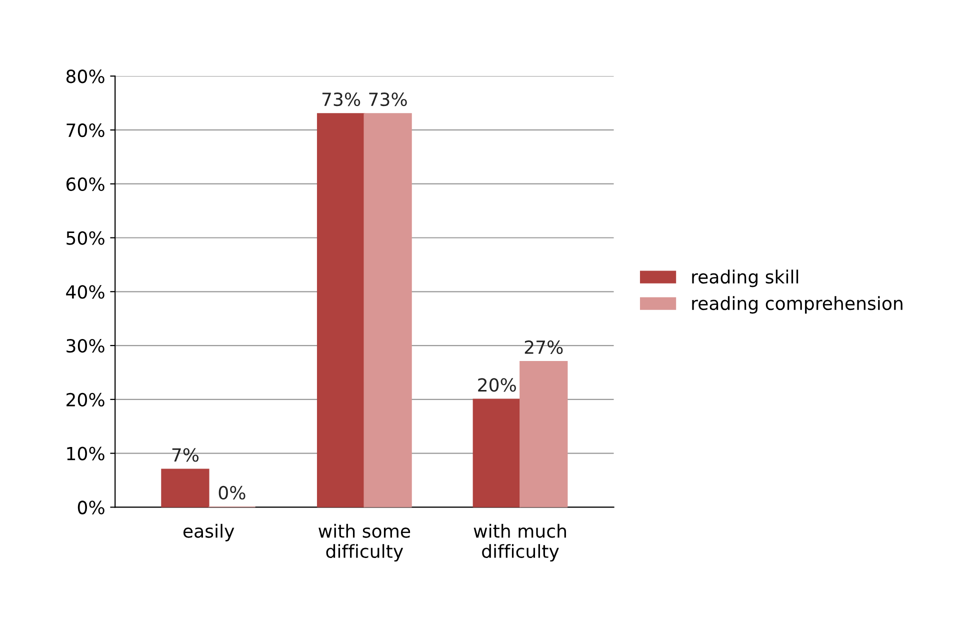 The image size is (959, 634). Describe the element at coordinates (85, 345) in the screenshot. I see `y-tick-label: 30%` at that location.